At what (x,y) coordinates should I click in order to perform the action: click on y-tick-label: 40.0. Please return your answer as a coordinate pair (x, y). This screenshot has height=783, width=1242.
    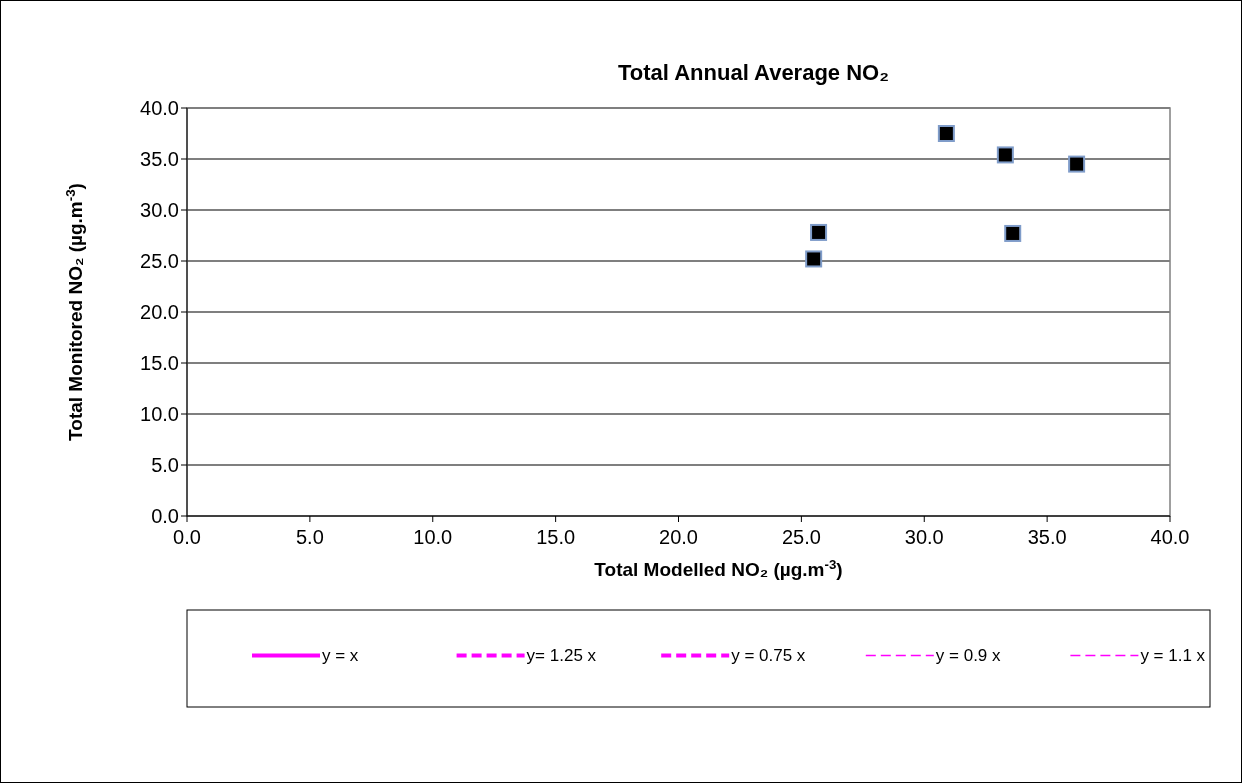
    Looking at the image, I should click on (159, 108).